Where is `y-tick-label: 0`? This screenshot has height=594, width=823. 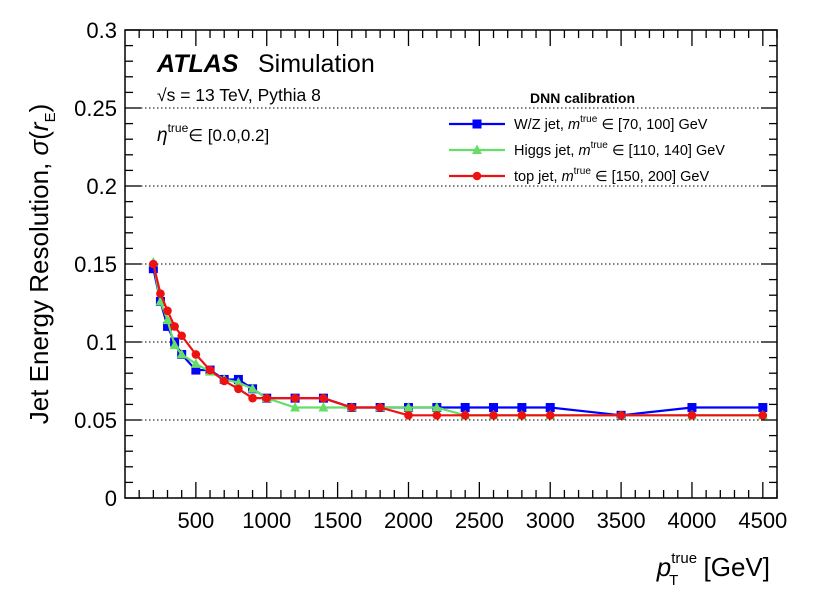 y-tick-label: 0 is located at coordinates (111, 498).